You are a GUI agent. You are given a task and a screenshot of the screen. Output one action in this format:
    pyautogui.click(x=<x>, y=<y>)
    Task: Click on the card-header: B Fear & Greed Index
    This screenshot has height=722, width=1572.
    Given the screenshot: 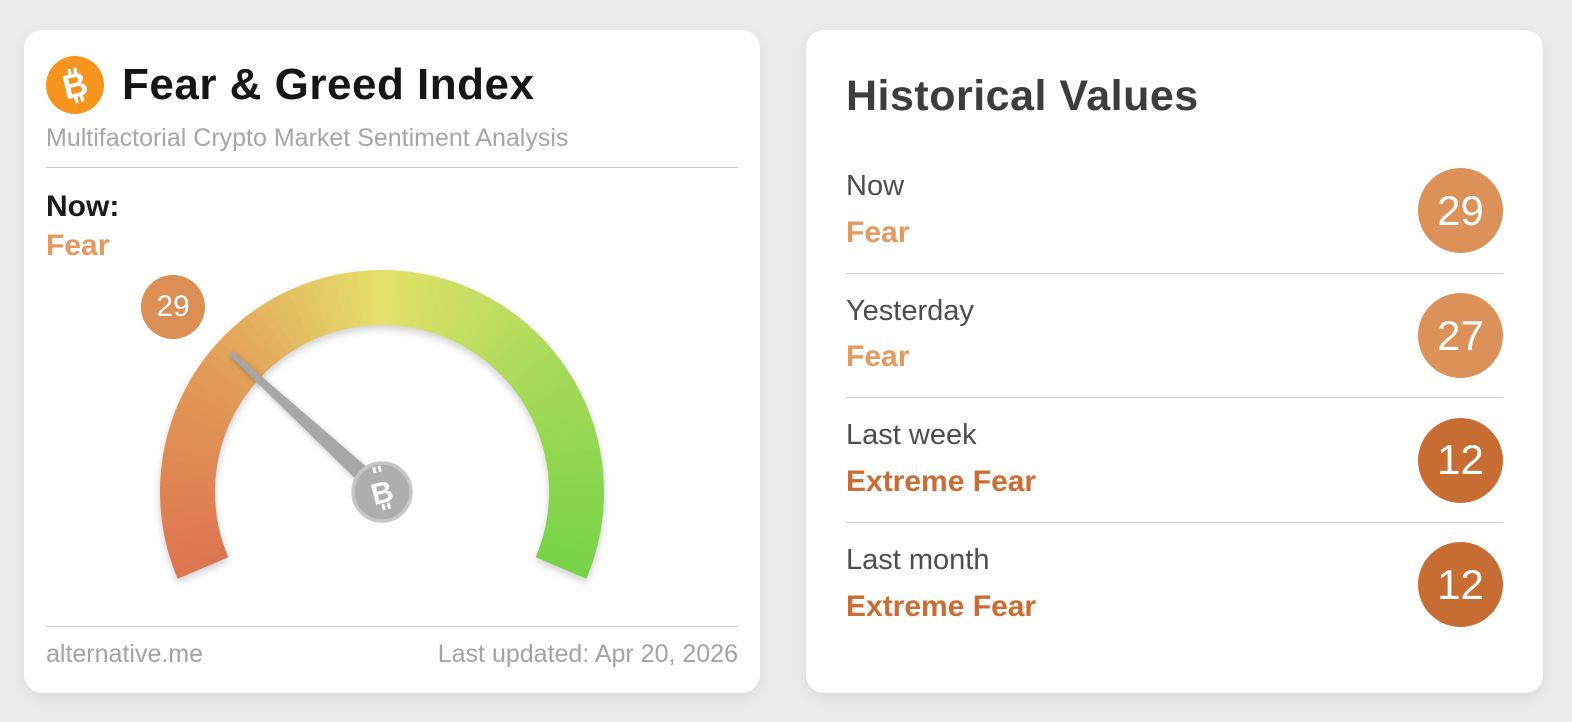 What is the action you would take?
    pyautogui.click(x=392, y=85)
    